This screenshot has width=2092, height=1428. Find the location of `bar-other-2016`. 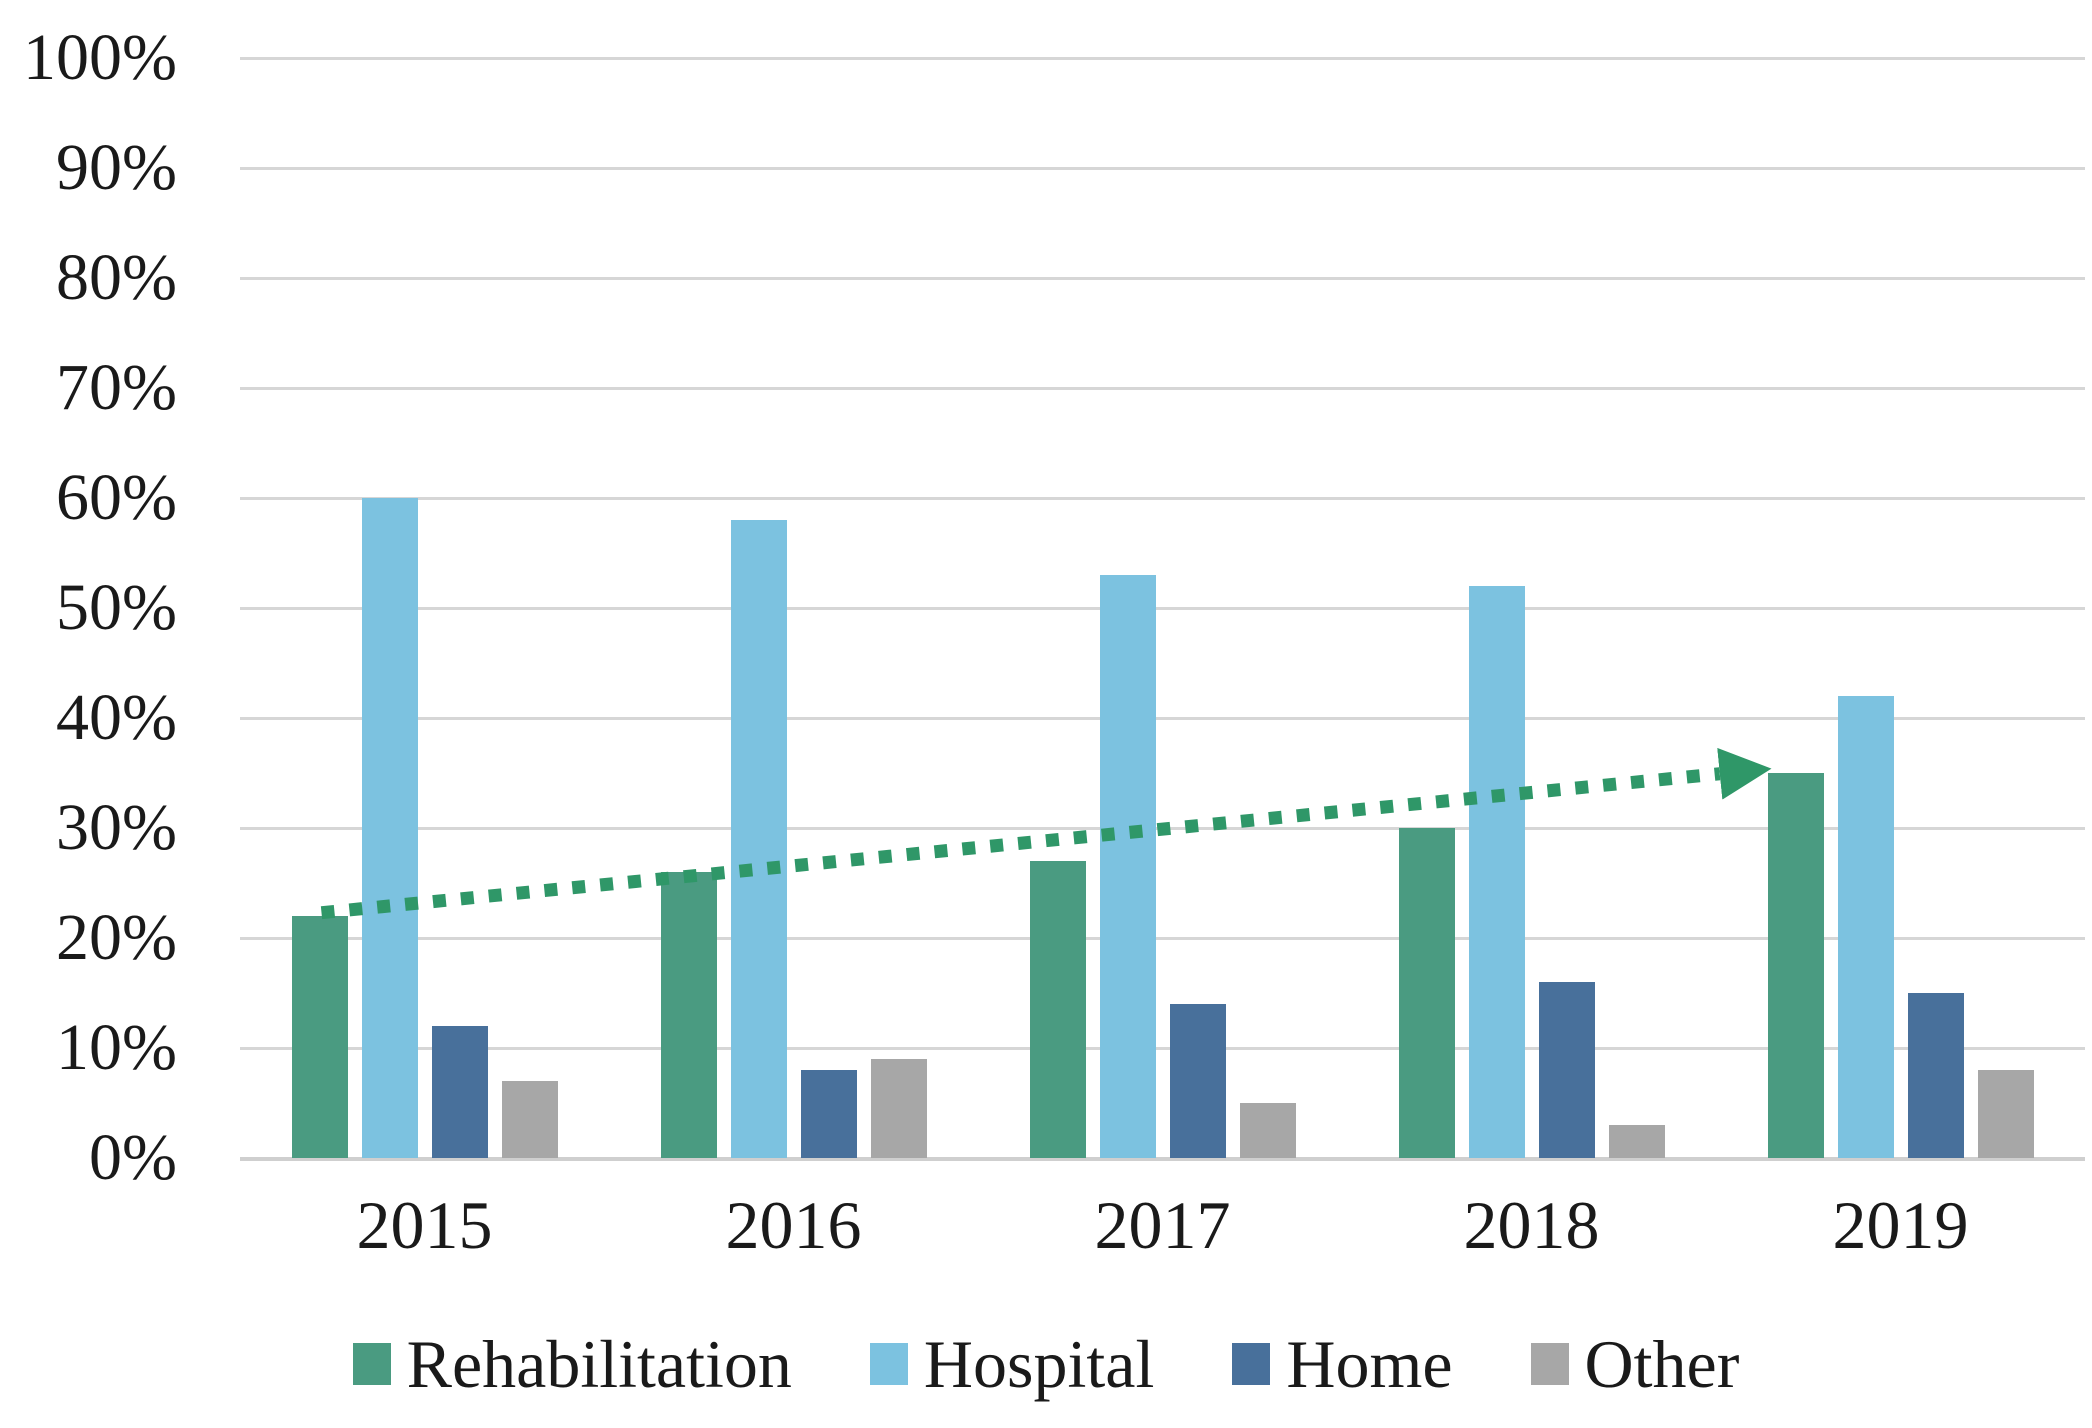

bar-other-2016 is located at coordinates (898, 1108).